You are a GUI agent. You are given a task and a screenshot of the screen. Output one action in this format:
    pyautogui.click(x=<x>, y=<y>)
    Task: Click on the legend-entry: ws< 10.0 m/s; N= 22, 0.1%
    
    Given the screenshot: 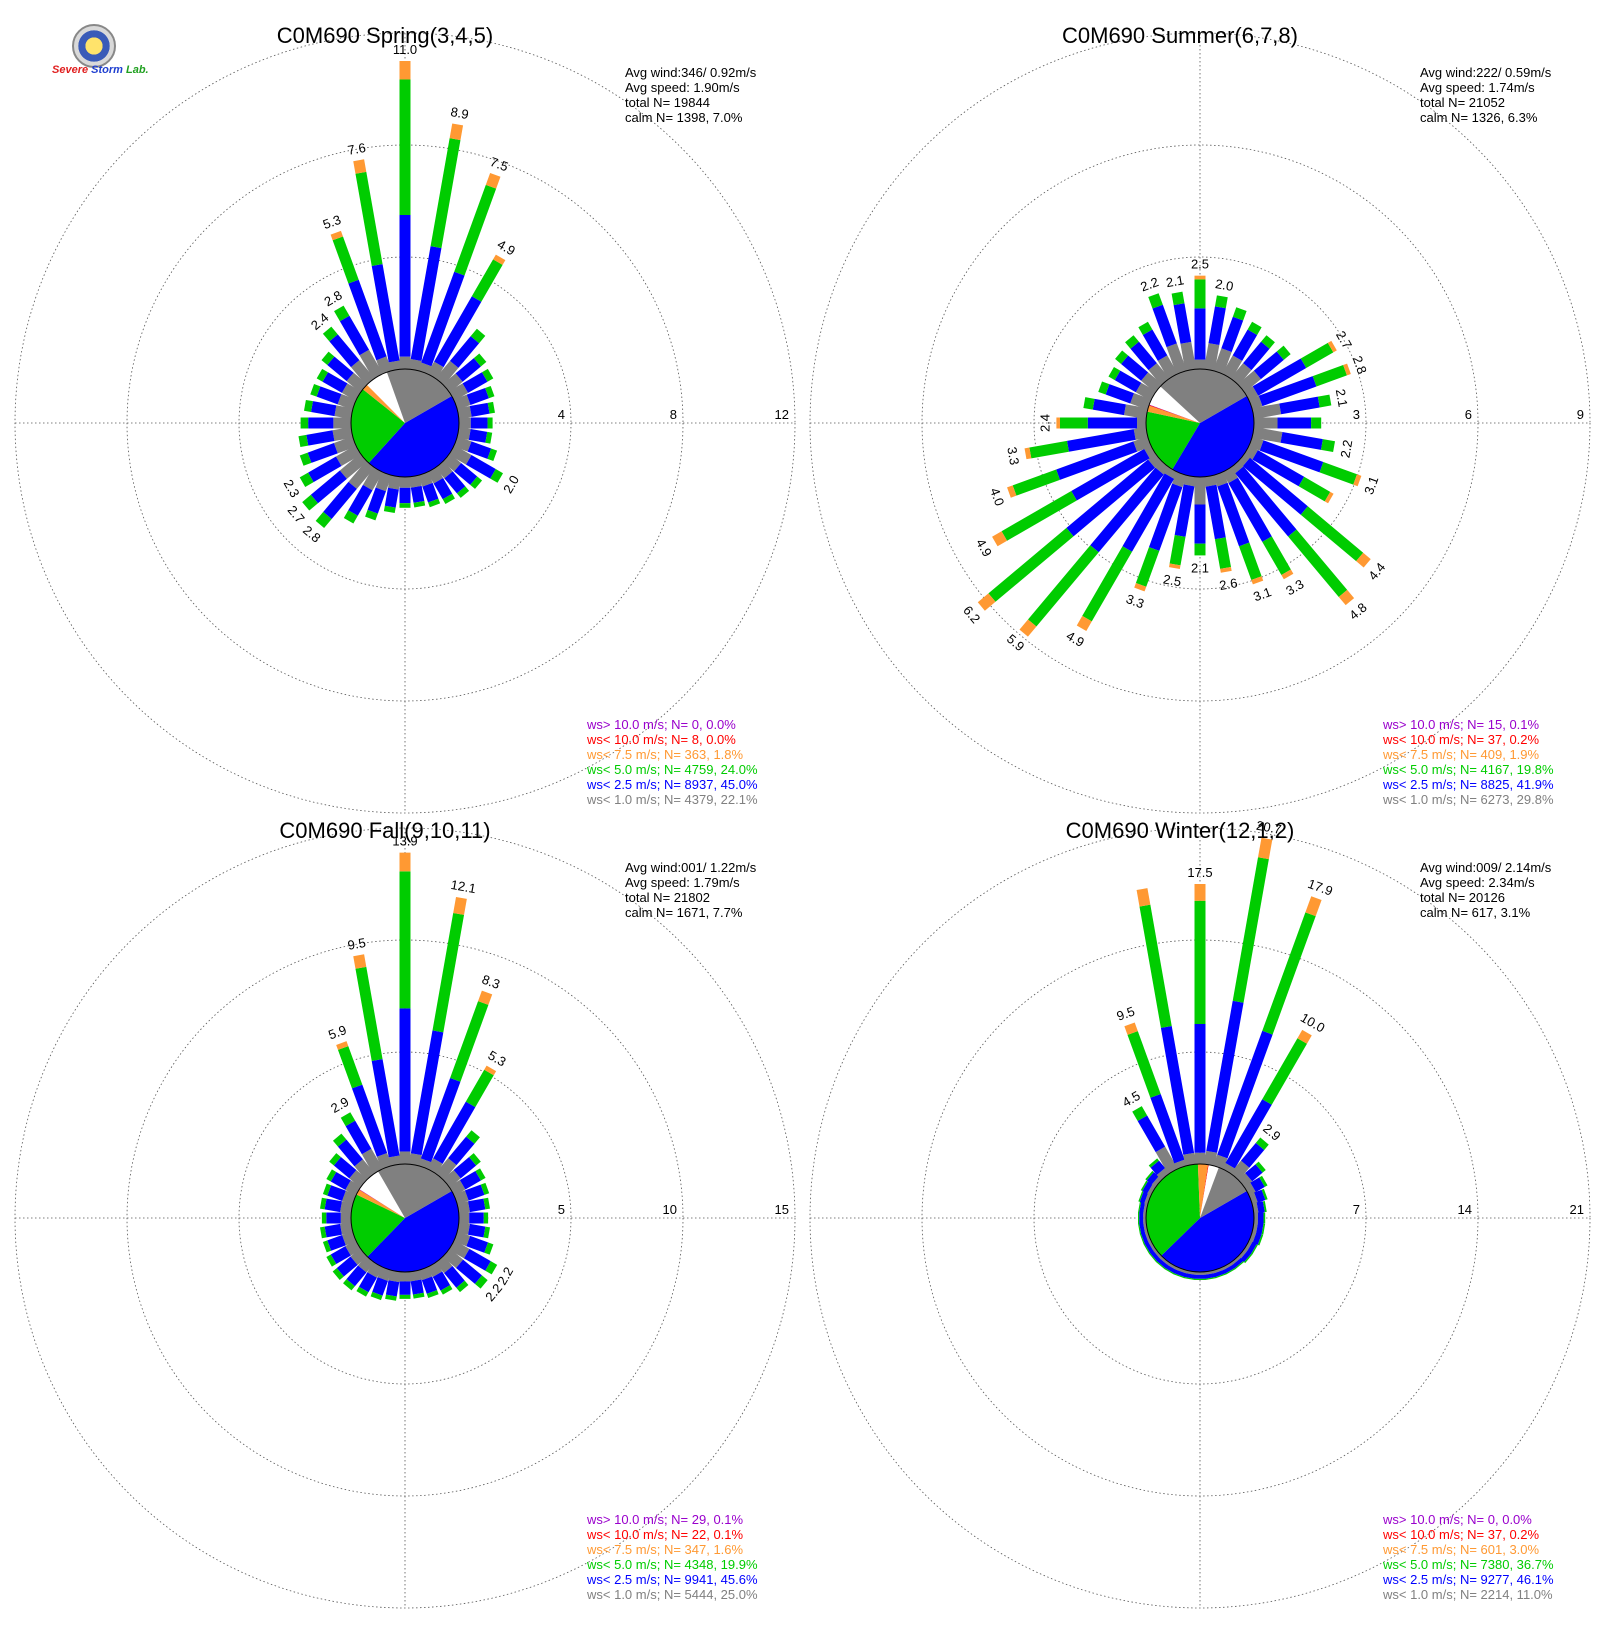 What is the action you would take?
    pyautogui.click(x=665, y=1534)
    